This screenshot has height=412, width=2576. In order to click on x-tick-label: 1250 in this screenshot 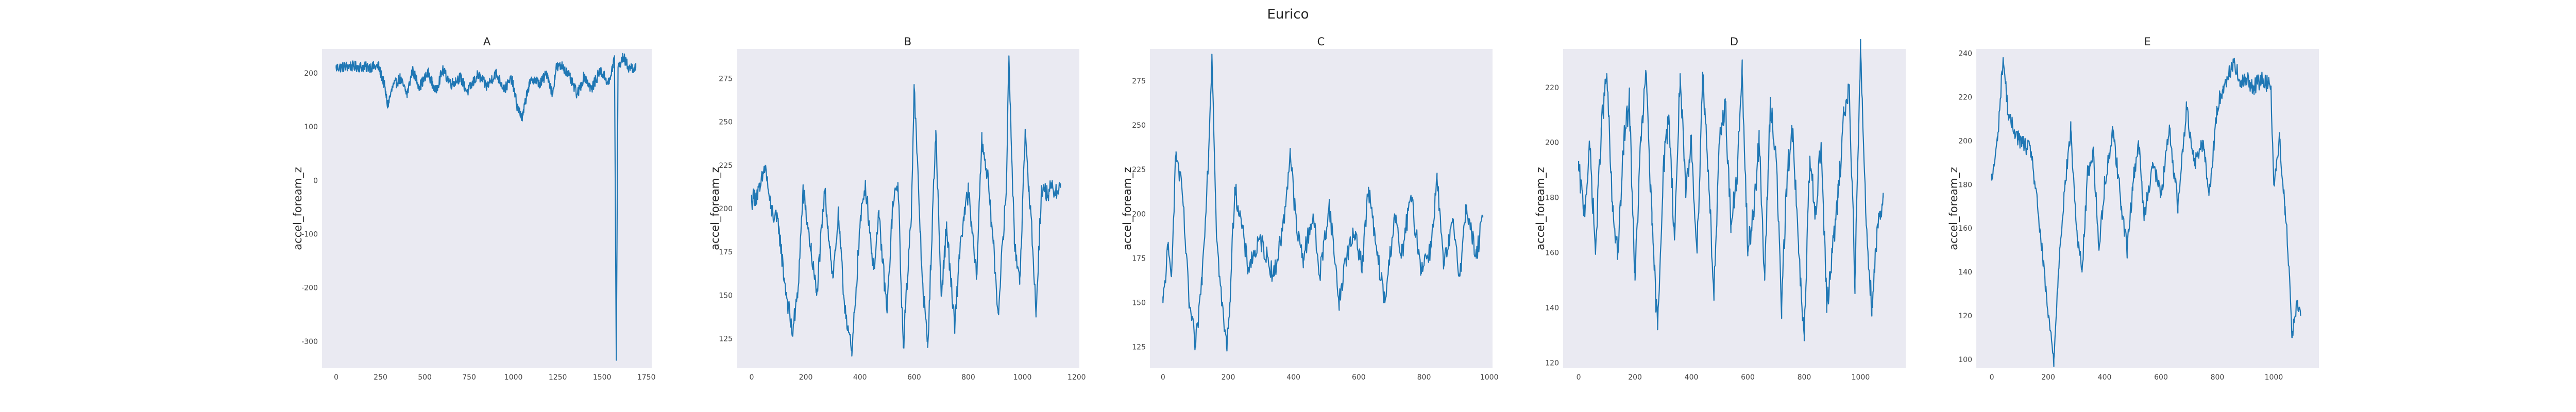, I will do `click(558, 378)`.